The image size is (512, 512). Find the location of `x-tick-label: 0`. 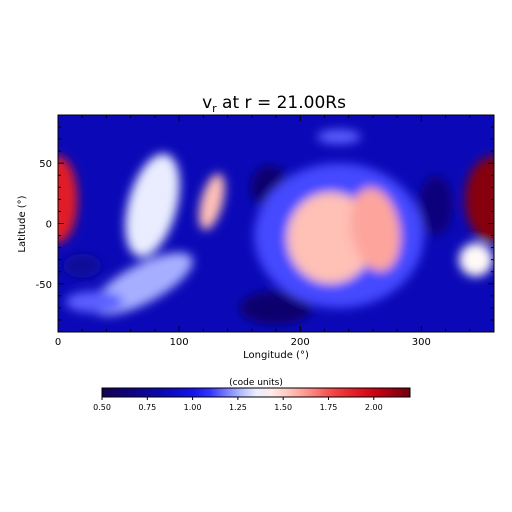

x-tick-label: 0 is located at coordinates (58, 342).